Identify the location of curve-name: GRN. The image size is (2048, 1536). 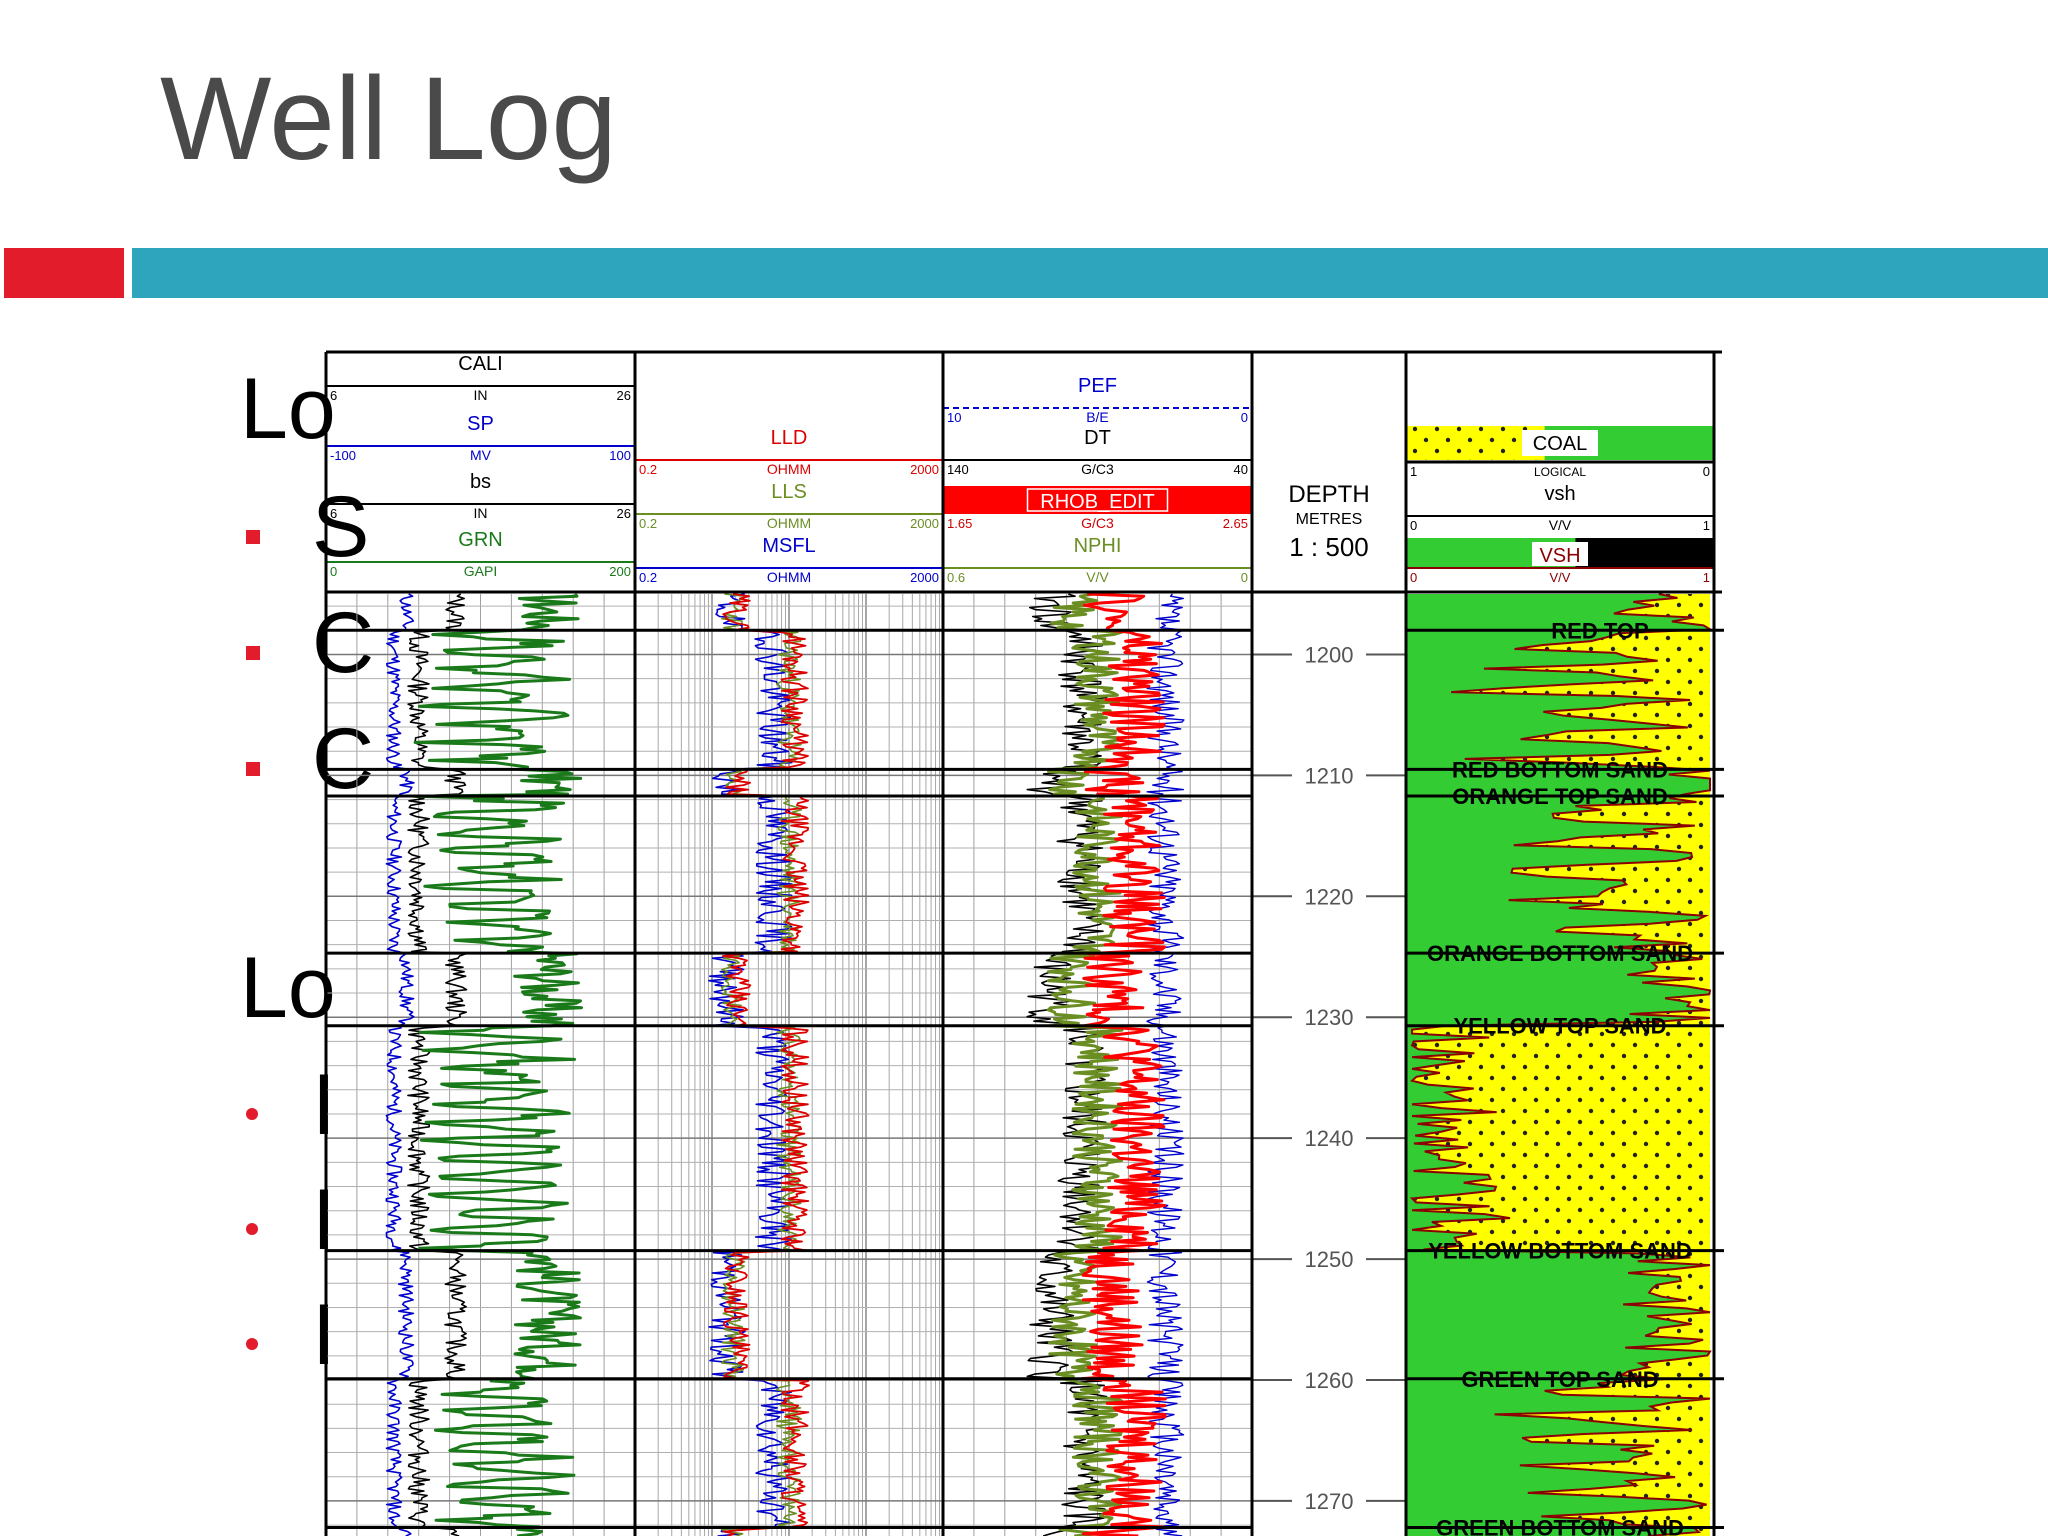
(480, 540).